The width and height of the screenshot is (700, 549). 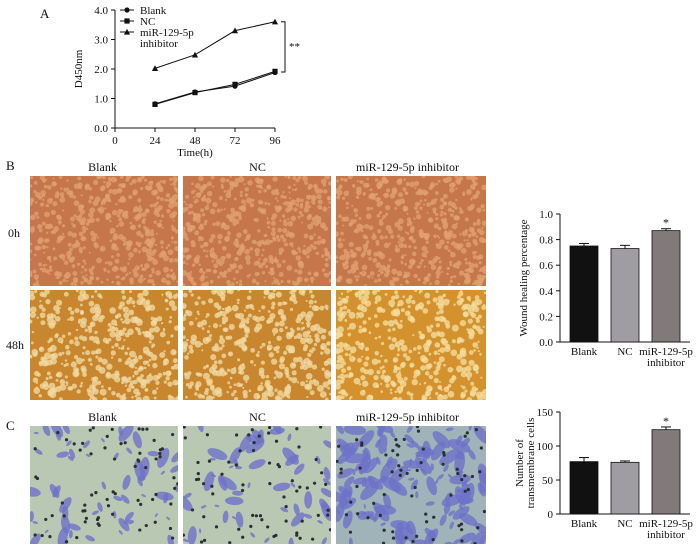 What do you see at coordinates (520, 463) in the screenshot?
I see `y-axis-label: Number of` at bounding box center [520, 463].